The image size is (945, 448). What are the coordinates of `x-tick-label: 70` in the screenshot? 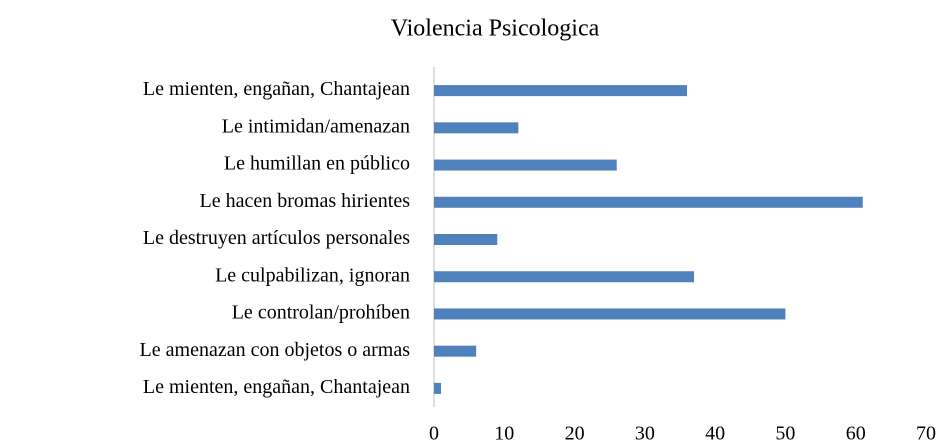 It's located at (926, 434).